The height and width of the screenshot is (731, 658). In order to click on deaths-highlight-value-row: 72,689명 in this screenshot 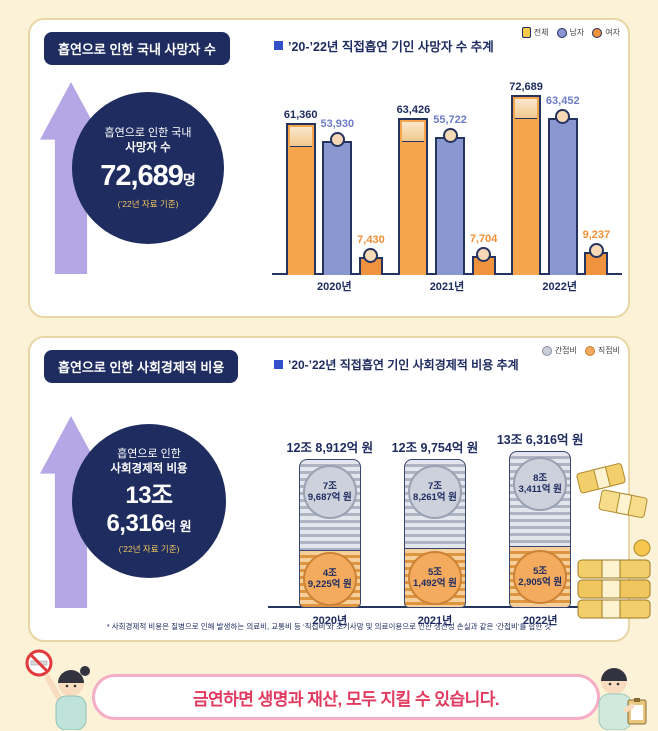, I will do `click(148, 176)`.